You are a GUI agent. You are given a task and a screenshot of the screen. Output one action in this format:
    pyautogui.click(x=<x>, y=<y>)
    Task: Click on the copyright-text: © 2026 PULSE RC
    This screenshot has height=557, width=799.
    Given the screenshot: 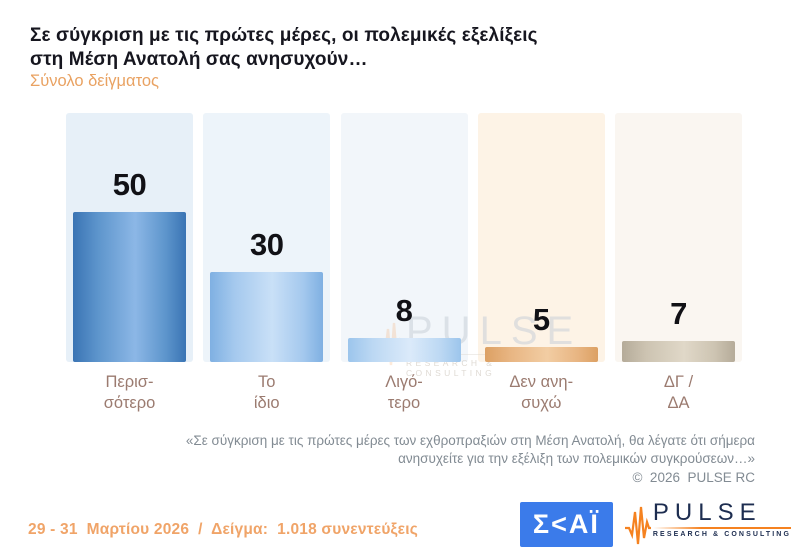 What is the action you would take?
    pyautogui.click(x=693, y=477)
    